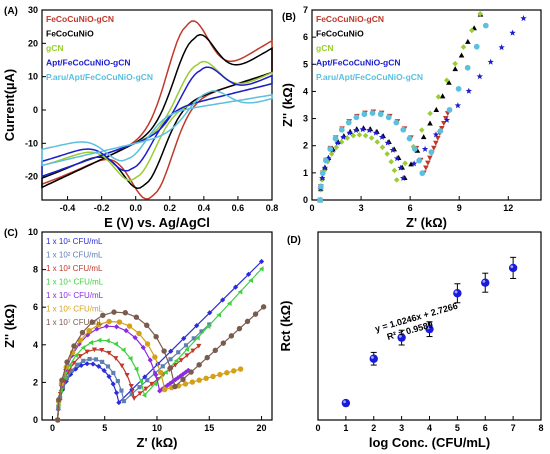 This screenshot has width=550, height=454. Describe the element at coordinates (35, 307) in the screenshot. I see `y-tick-label: 6` at that location.